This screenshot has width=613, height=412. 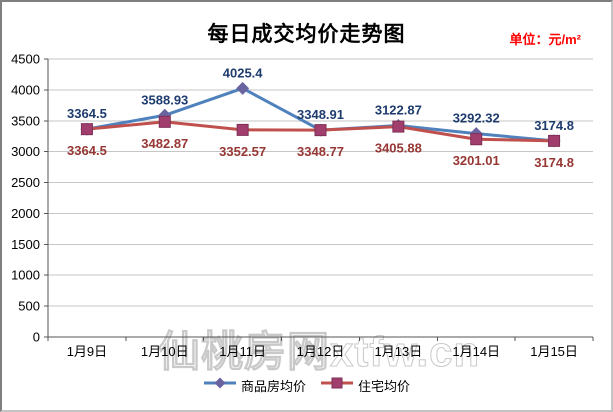 What do you see at coordinates (399, 351) in the screenshot?
I see `x-tick-label: 1月13日` at bounding box center [399, 351].